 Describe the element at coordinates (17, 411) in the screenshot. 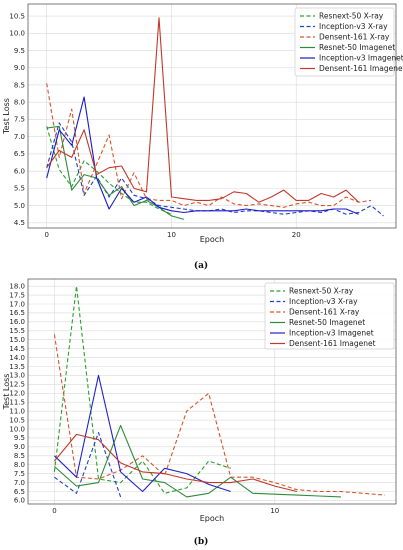

I see `y-tick-label: 11.0` at that location.